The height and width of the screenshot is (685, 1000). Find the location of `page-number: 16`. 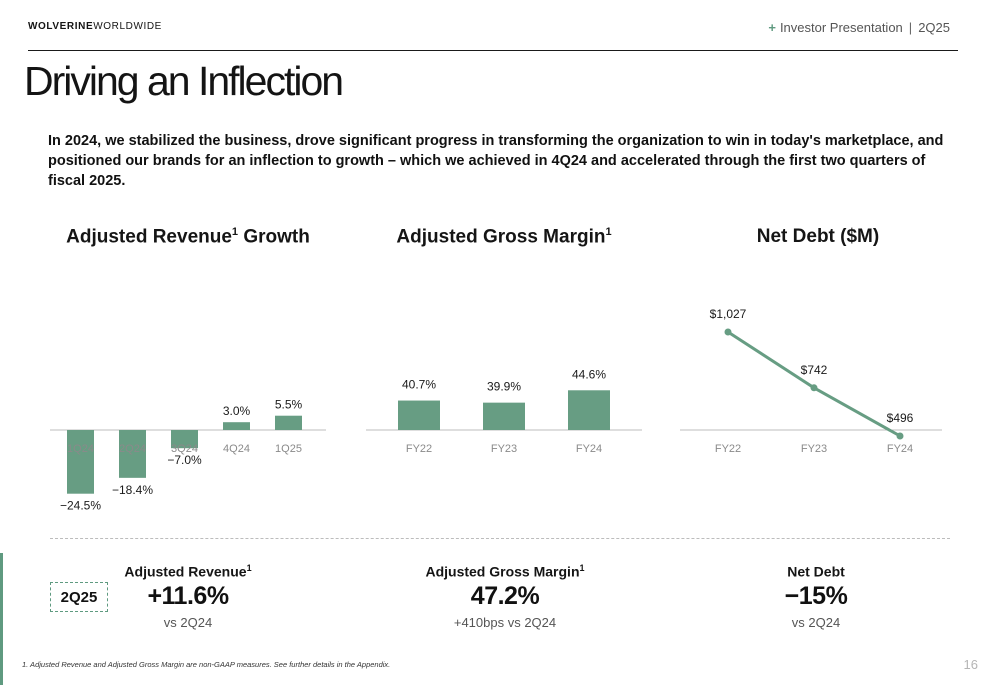

page-number: 16 is located at coordinates (970, 664).